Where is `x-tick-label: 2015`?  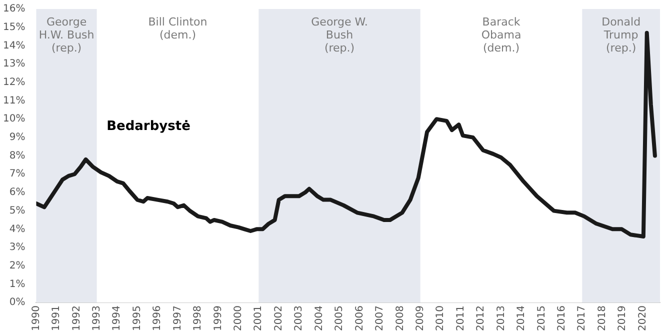
x-tick-label: 2015 is located at coordinates (542, 319).